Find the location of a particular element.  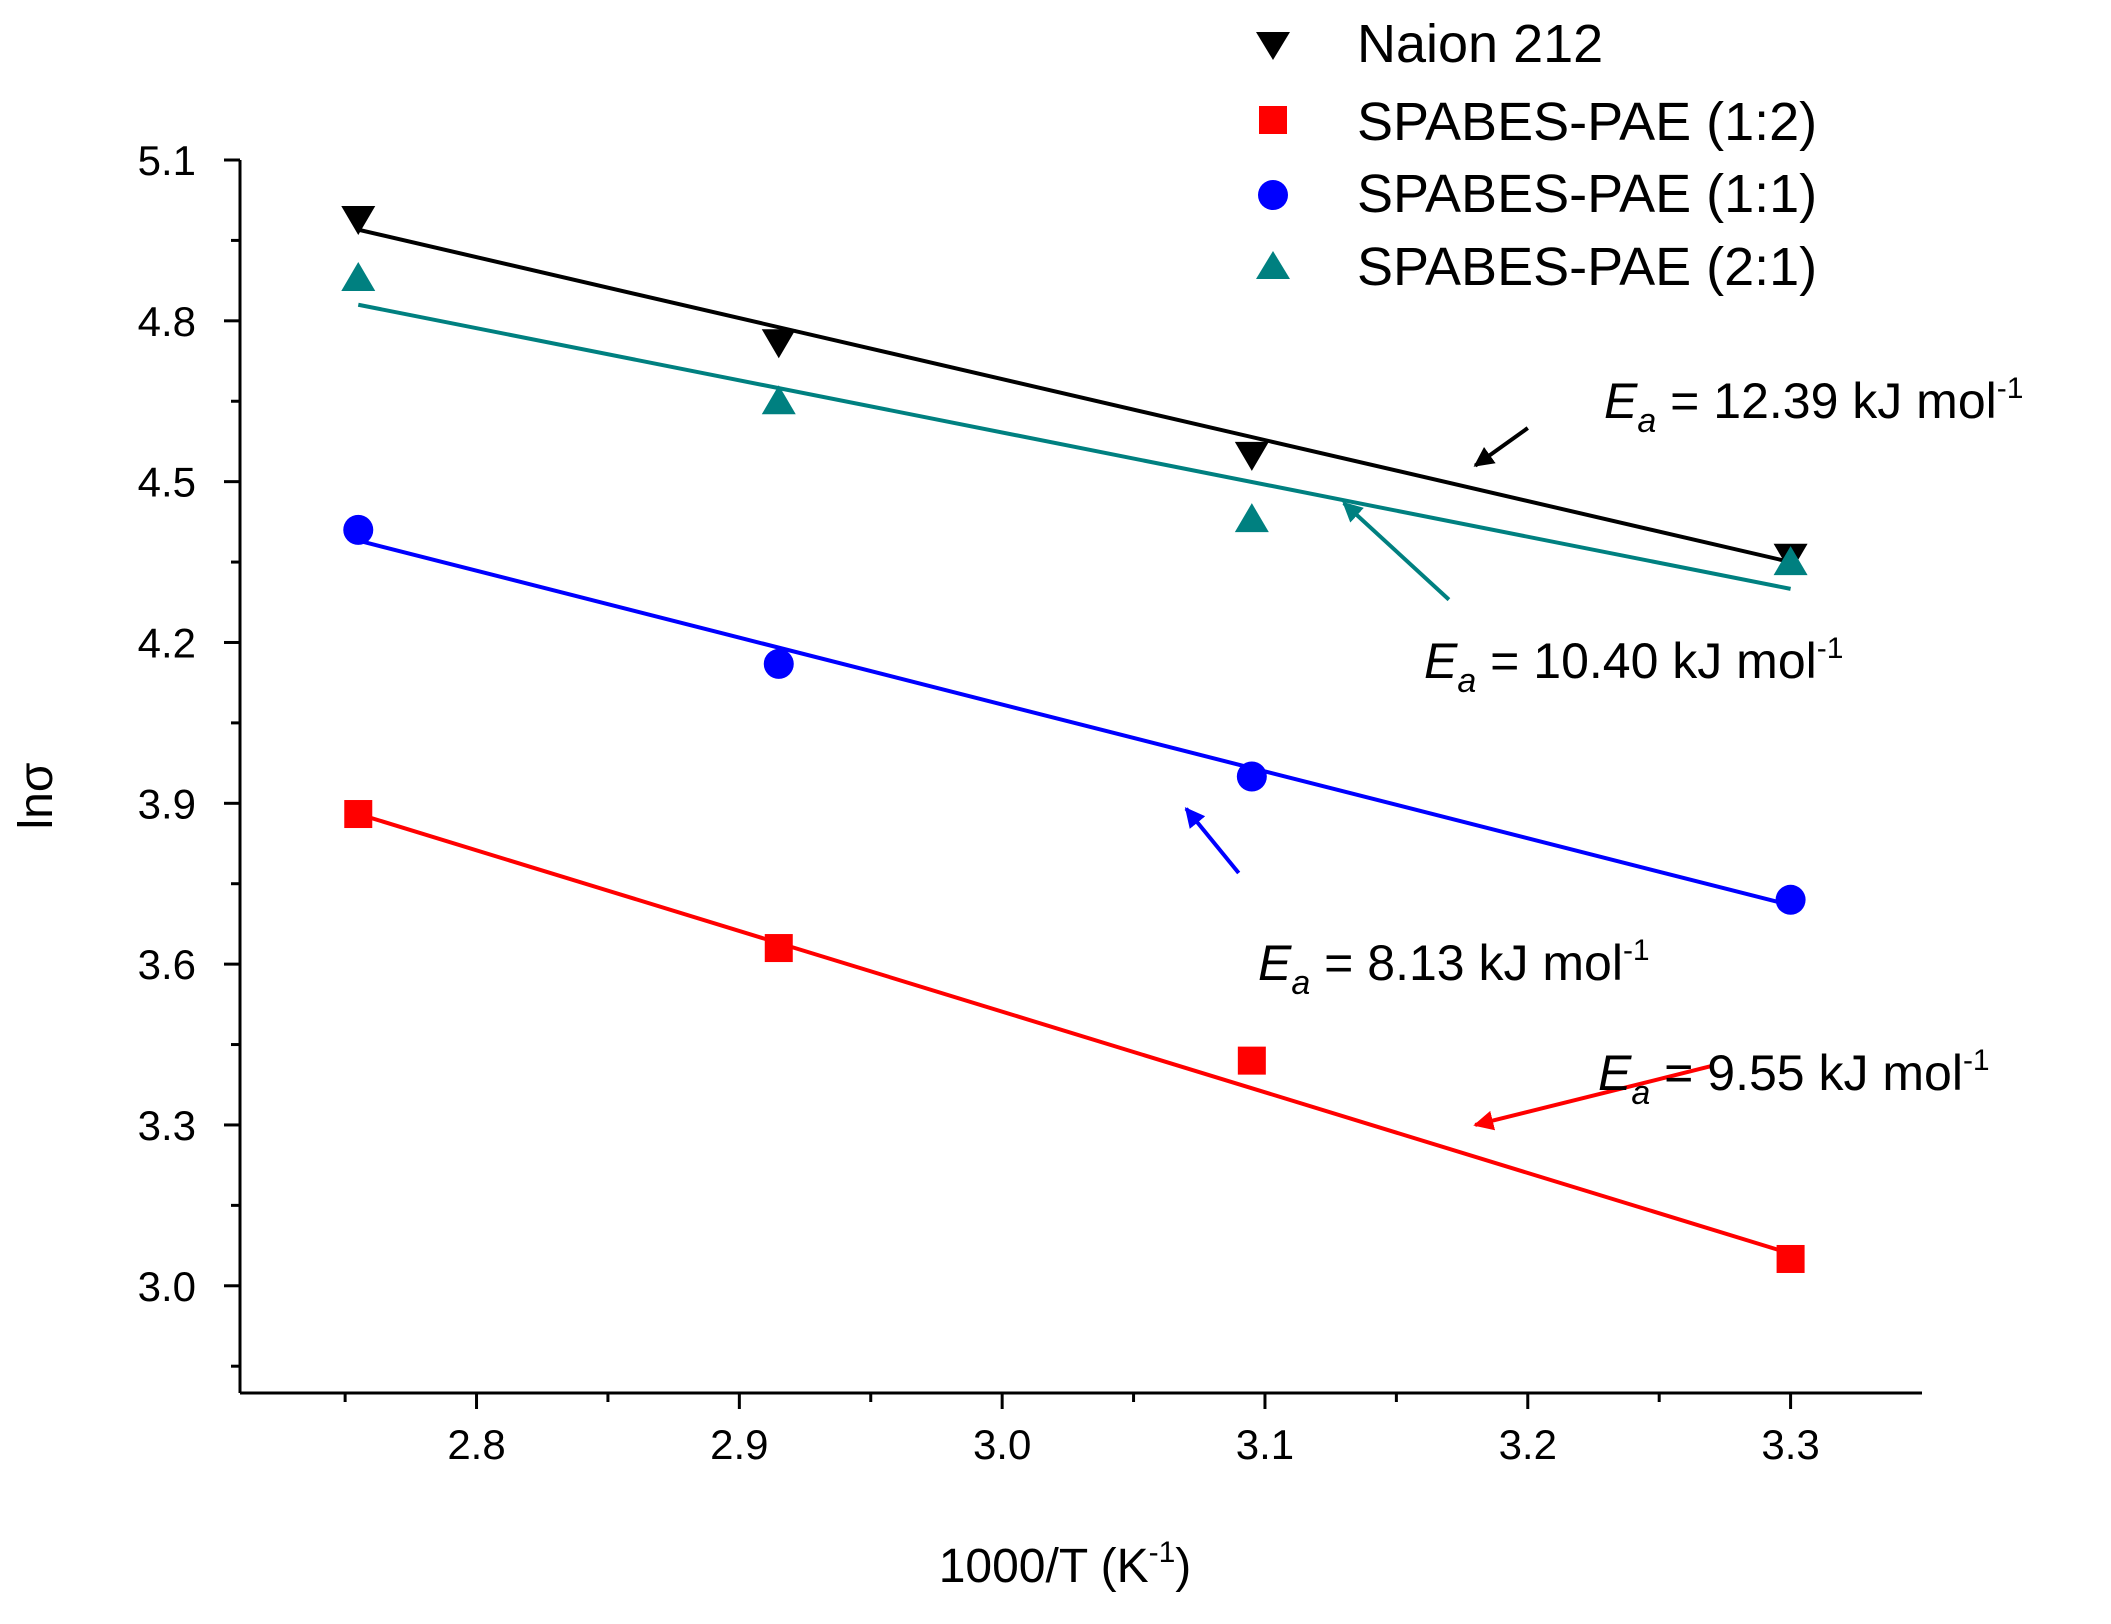

y-tick-label: 3.9 is located at coordinates (167, 803).